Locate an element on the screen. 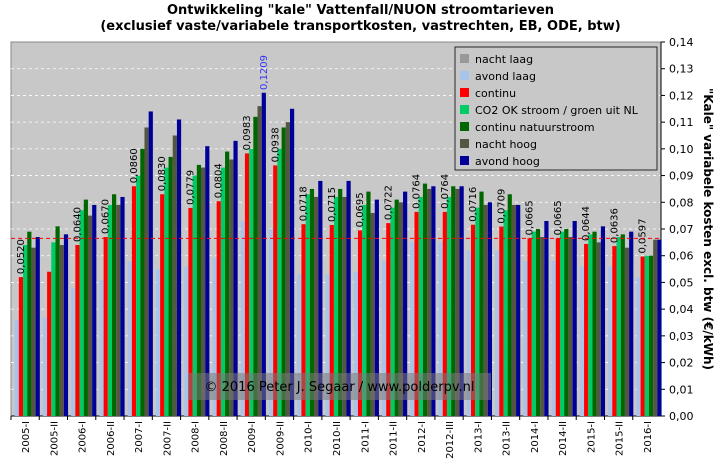  legend-box is located at coordinates (556, 108).